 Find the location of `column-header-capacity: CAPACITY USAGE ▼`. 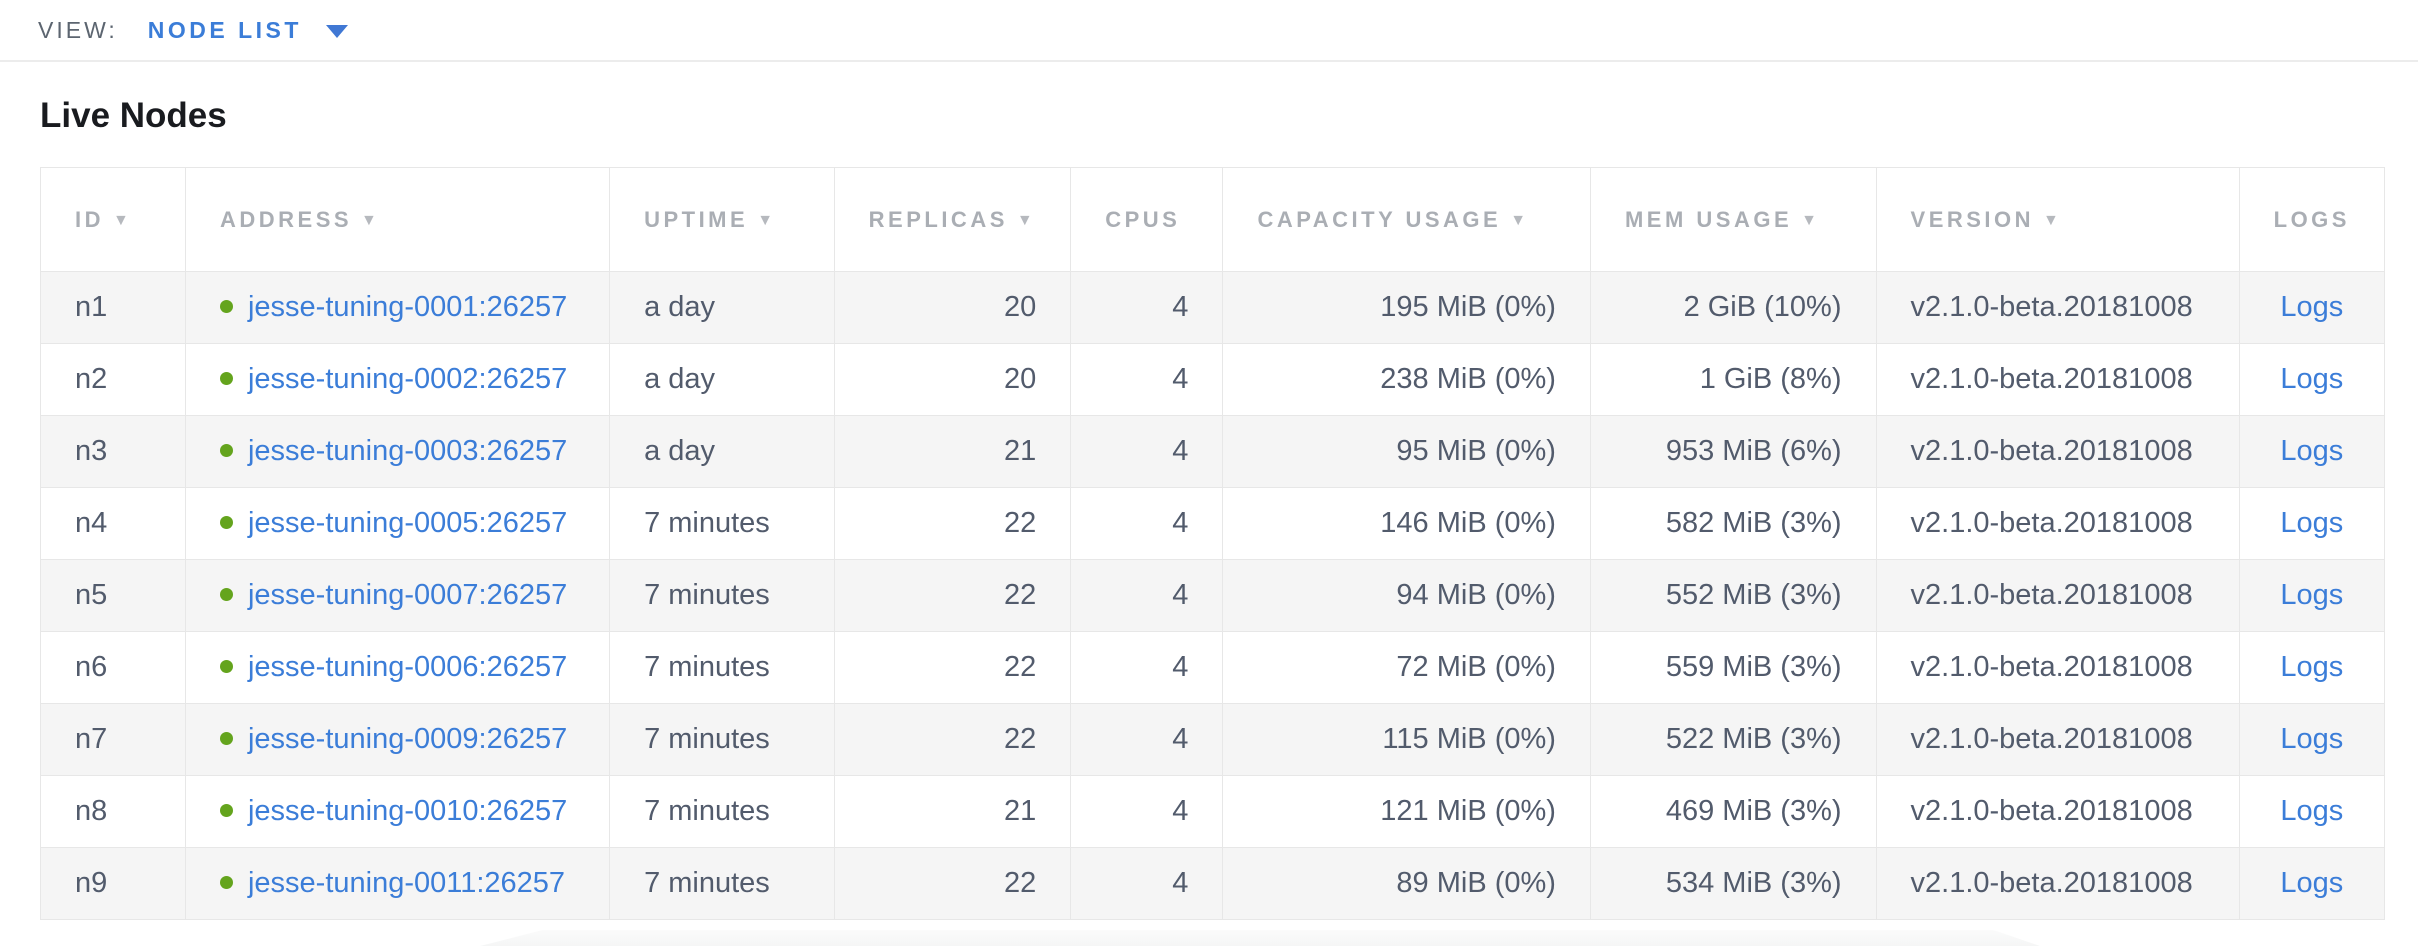

column-header-capacity: CAPACITY USAGE ▼ is located at coordinates (1406, 219).